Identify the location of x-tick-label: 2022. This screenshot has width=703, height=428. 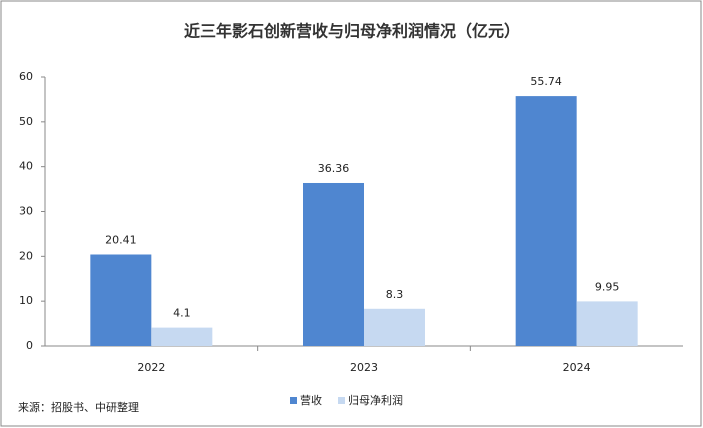
(151, 367).